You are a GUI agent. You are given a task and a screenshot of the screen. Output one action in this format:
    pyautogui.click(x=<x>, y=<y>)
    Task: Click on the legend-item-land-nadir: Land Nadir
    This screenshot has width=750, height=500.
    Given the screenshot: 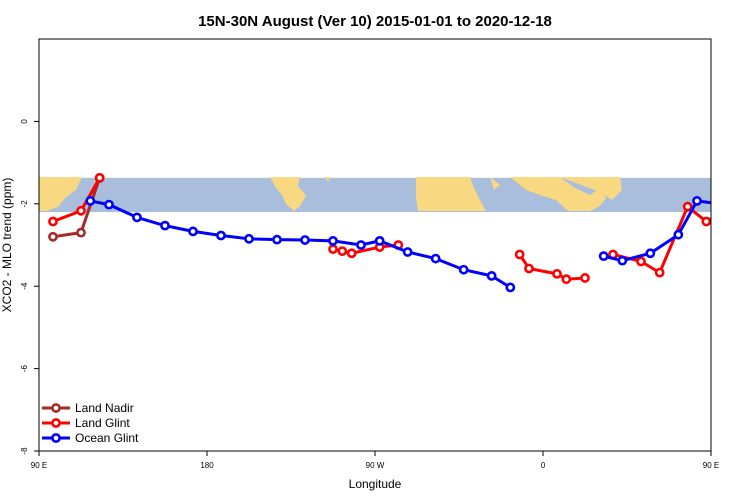 What is the action you would take?
    pyautogui.click(x=88, y=408)
    